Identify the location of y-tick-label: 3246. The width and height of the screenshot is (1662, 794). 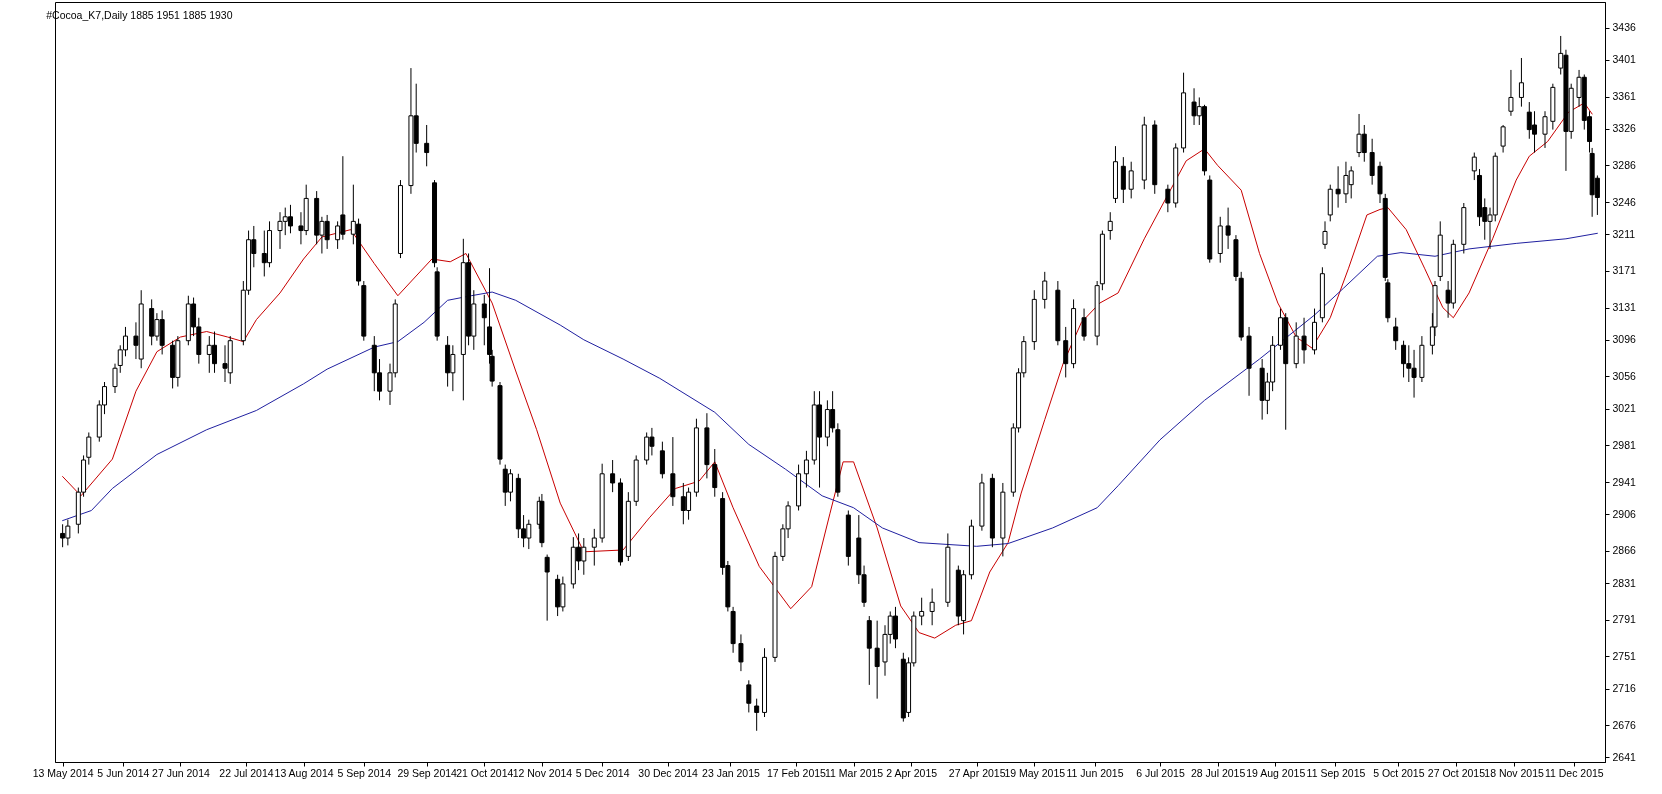
(1624, 201).